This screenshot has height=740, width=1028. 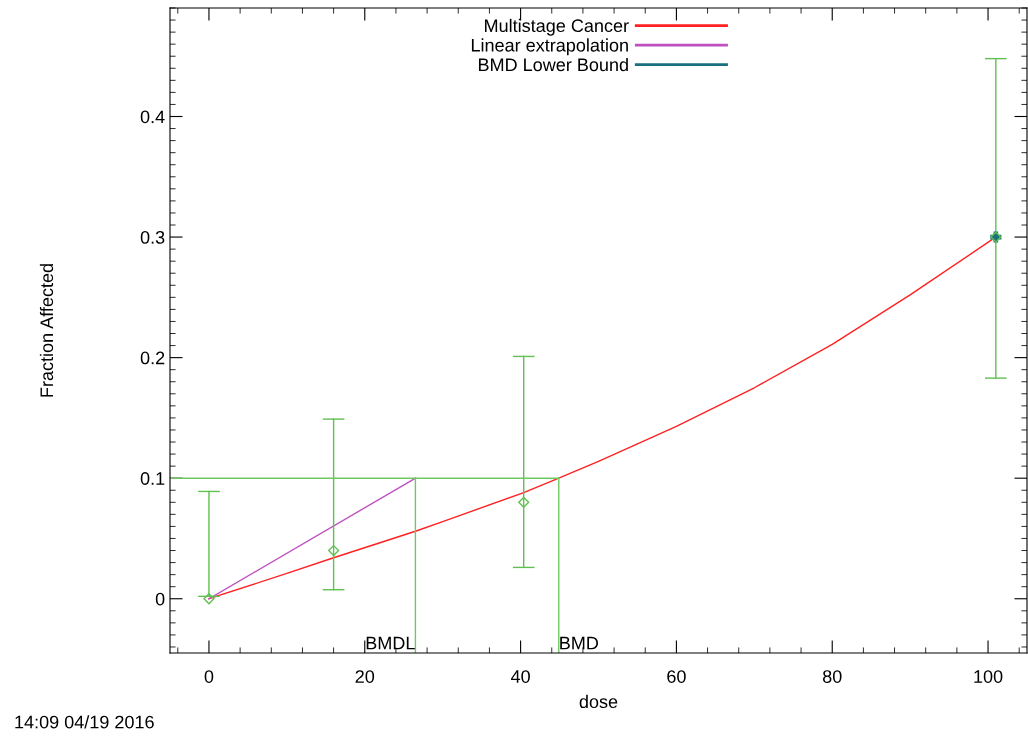 What do you see at coordinates (390, 643) in the screenshot?
I see `annotation: BMDL` at bounding box center [390, 643].